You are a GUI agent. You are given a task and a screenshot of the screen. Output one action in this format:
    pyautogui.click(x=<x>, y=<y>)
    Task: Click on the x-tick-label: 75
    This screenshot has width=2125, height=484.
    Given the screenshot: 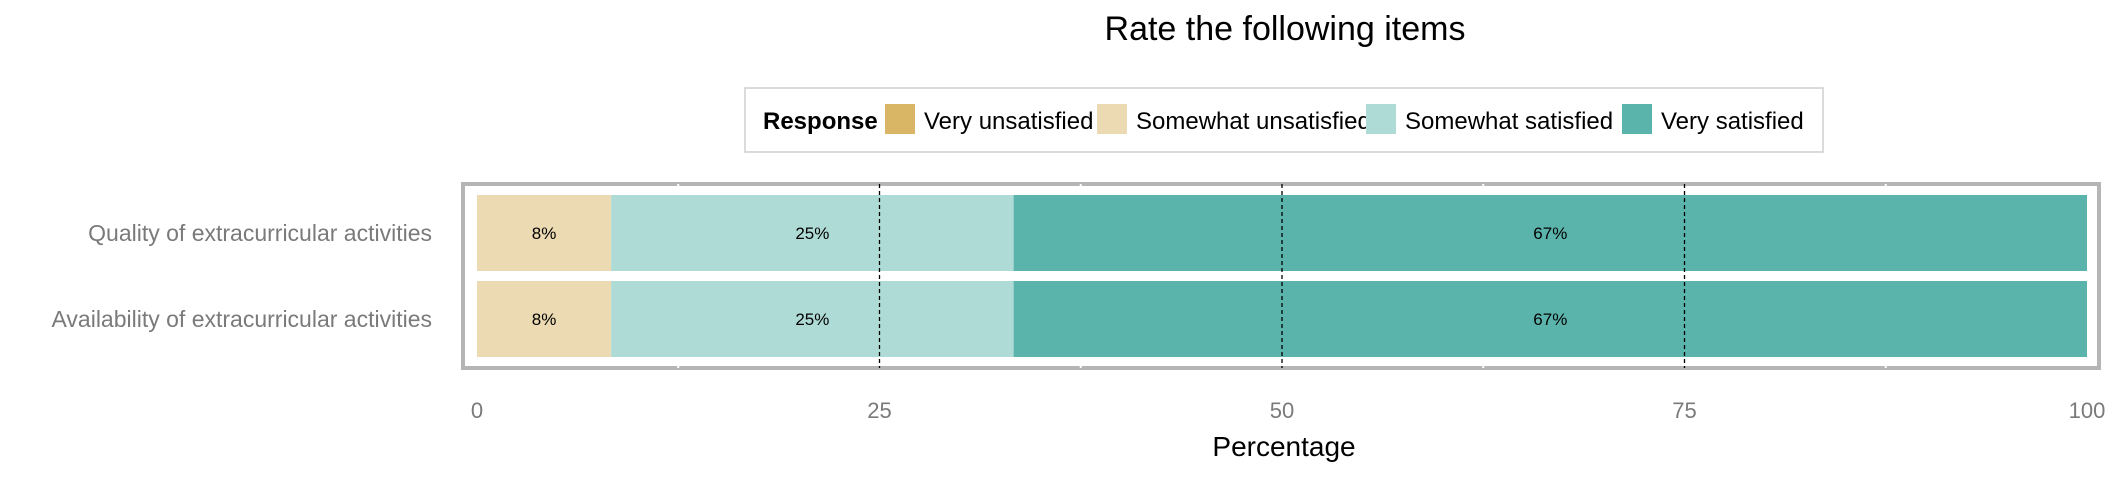 What is the action you would take?
    pyautogui.click(x=1684, y=410)
    